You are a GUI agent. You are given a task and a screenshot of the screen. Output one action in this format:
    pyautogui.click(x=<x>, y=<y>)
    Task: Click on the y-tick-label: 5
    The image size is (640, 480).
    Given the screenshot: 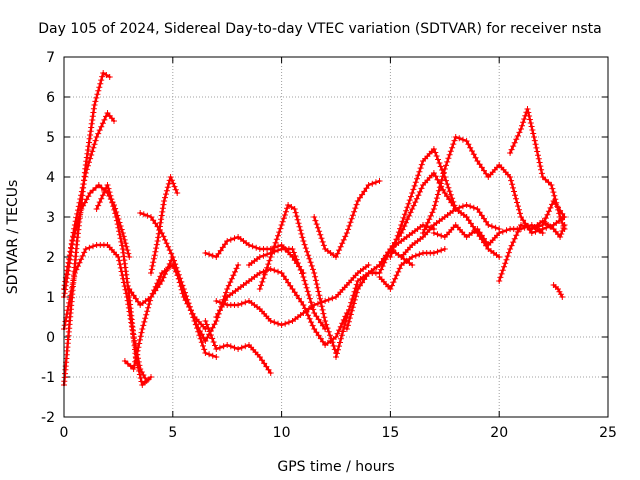 What is the action you would take?
    pyautogui.click(x=50, y=138)
    